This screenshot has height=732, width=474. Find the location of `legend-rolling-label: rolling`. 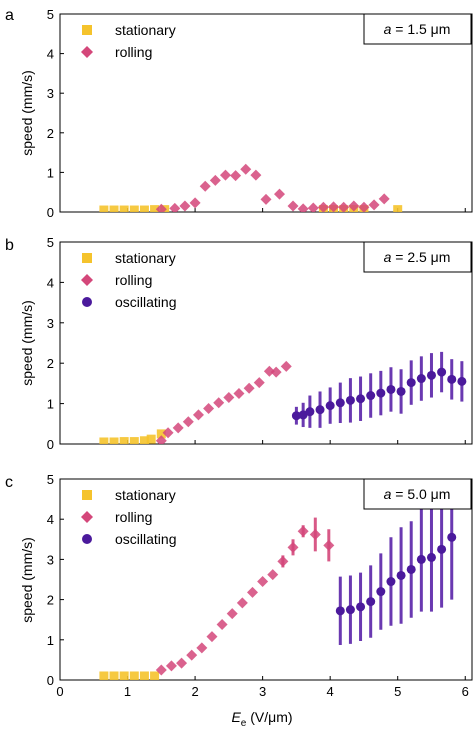

legend-rolling-label: rolling is located at coordinates (133, 517).